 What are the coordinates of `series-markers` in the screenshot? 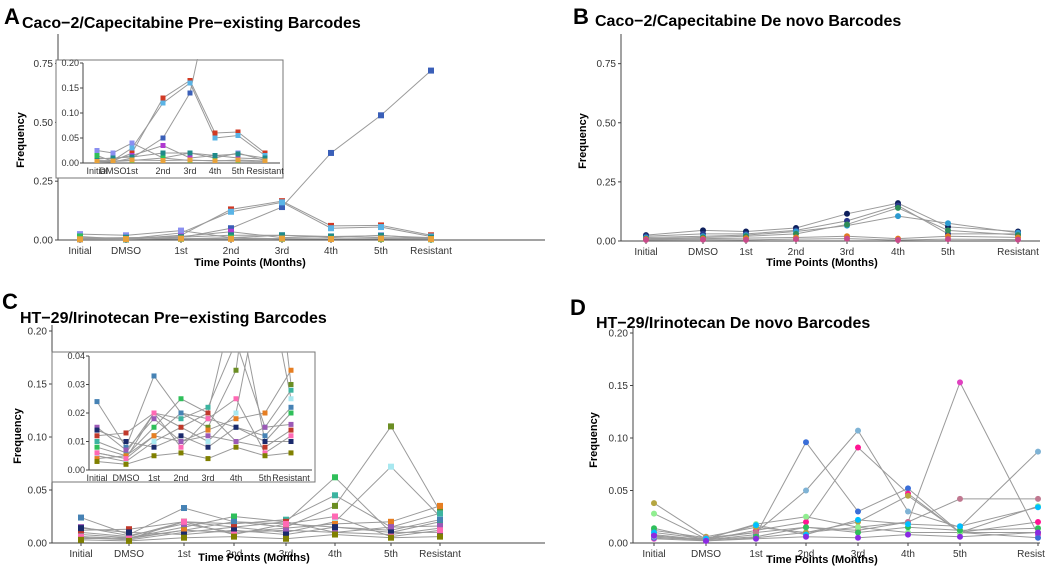 It's located at (846, 461).